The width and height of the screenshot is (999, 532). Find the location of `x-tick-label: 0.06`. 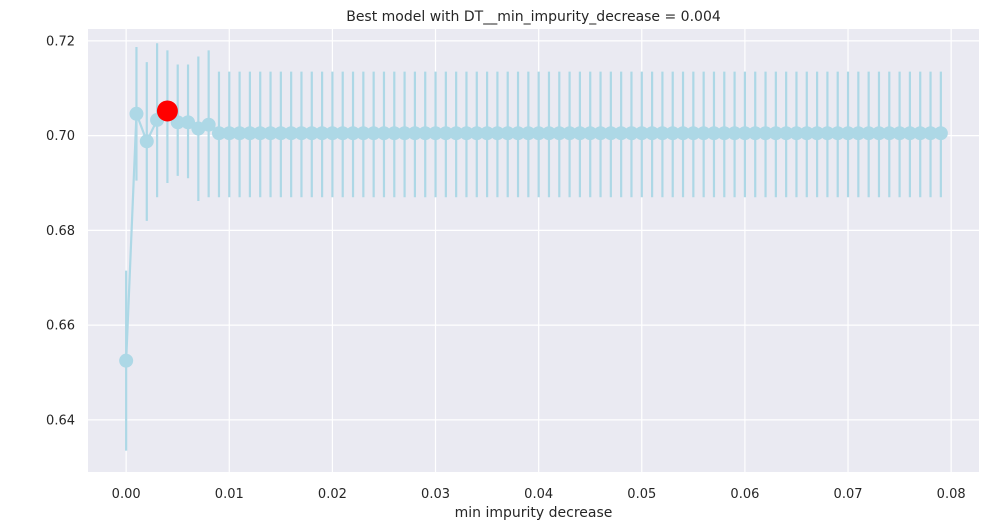

x-tick-label: 0.06 is located at coordinates (744, 494).